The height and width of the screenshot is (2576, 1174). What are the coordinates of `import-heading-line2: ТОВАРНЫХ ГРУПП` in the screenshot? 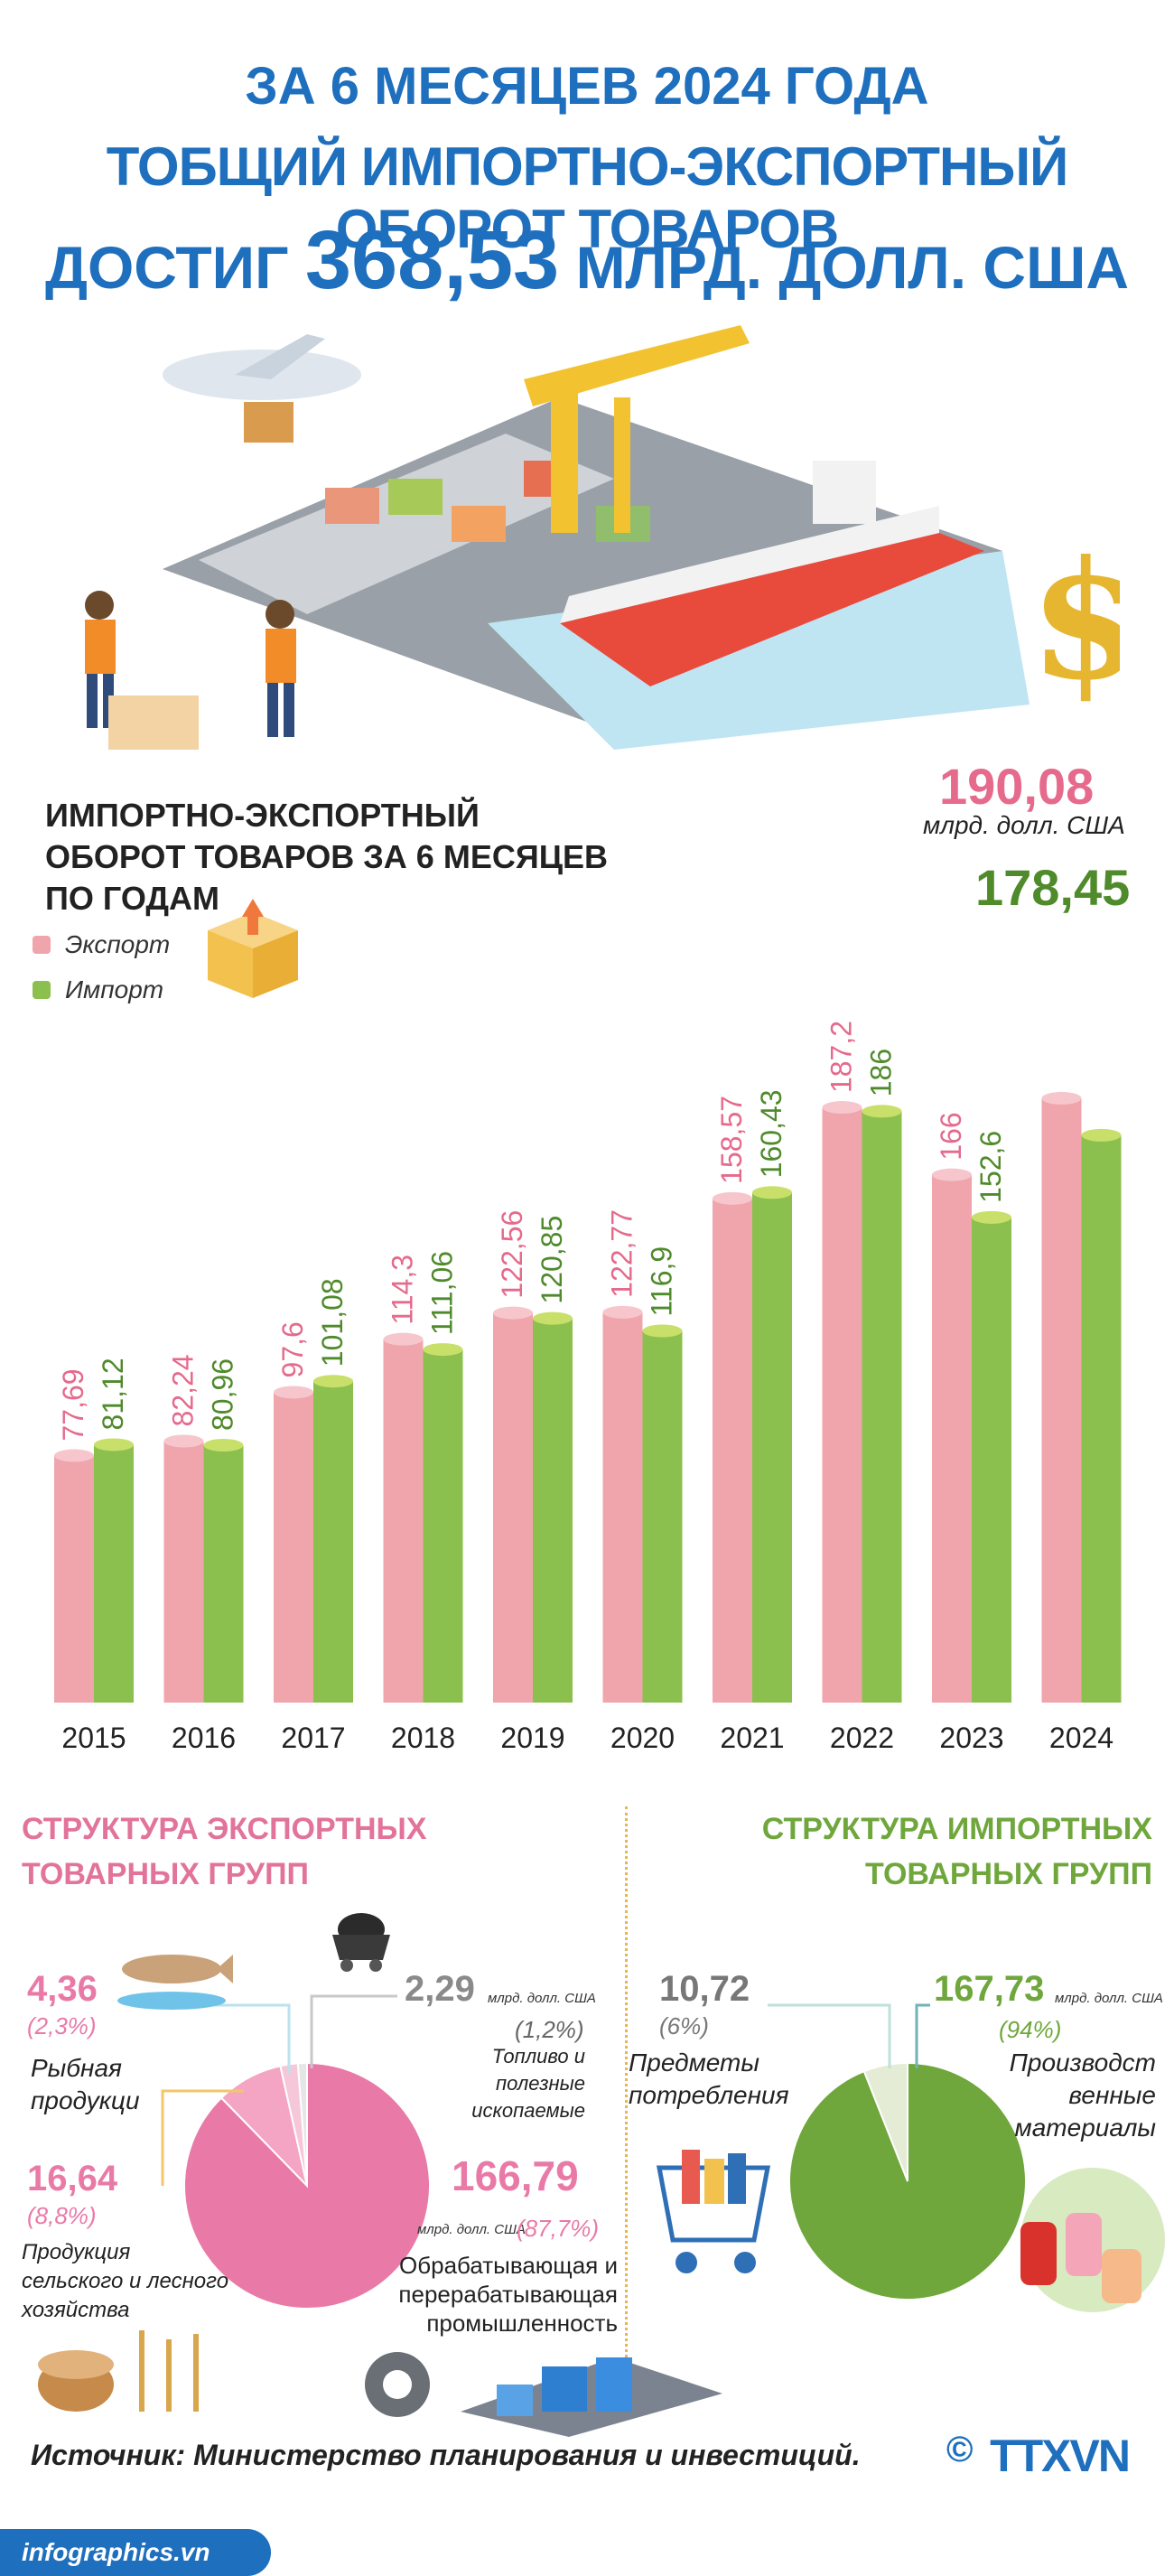 It's located at (1009, 1874).